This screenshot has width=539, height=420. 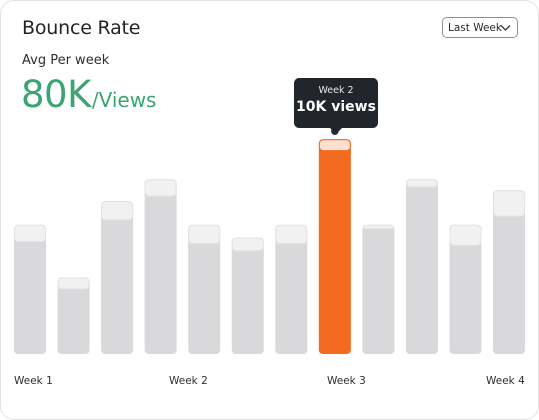 I want to click on tooltip-week: Week 2, so click(x=336, y=90).